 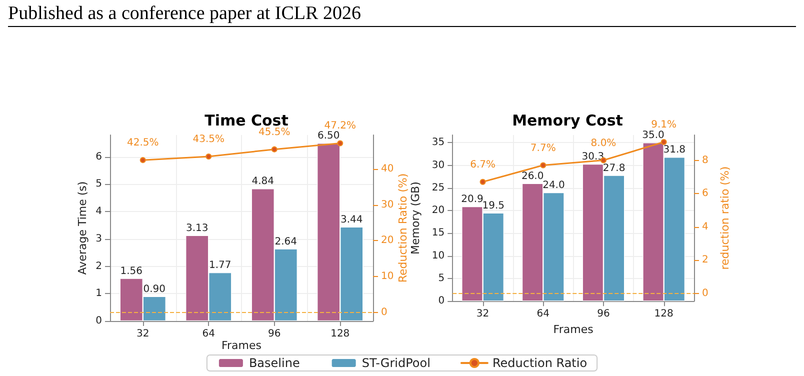 What do you see at coordinates (472, 200) in the screenshot?
I see `data-label: 20.9` at bounding box center [472, 200].